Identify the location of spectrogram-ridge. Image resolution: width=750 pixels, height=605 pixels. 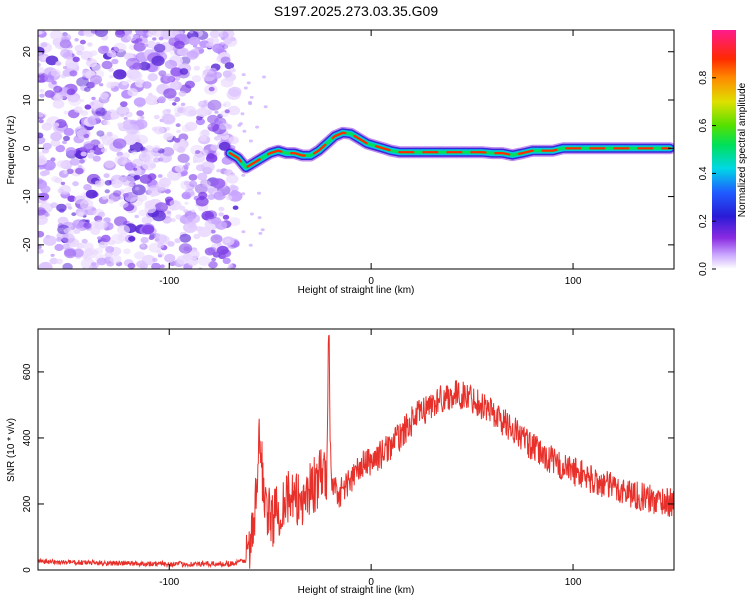
(448, 150).